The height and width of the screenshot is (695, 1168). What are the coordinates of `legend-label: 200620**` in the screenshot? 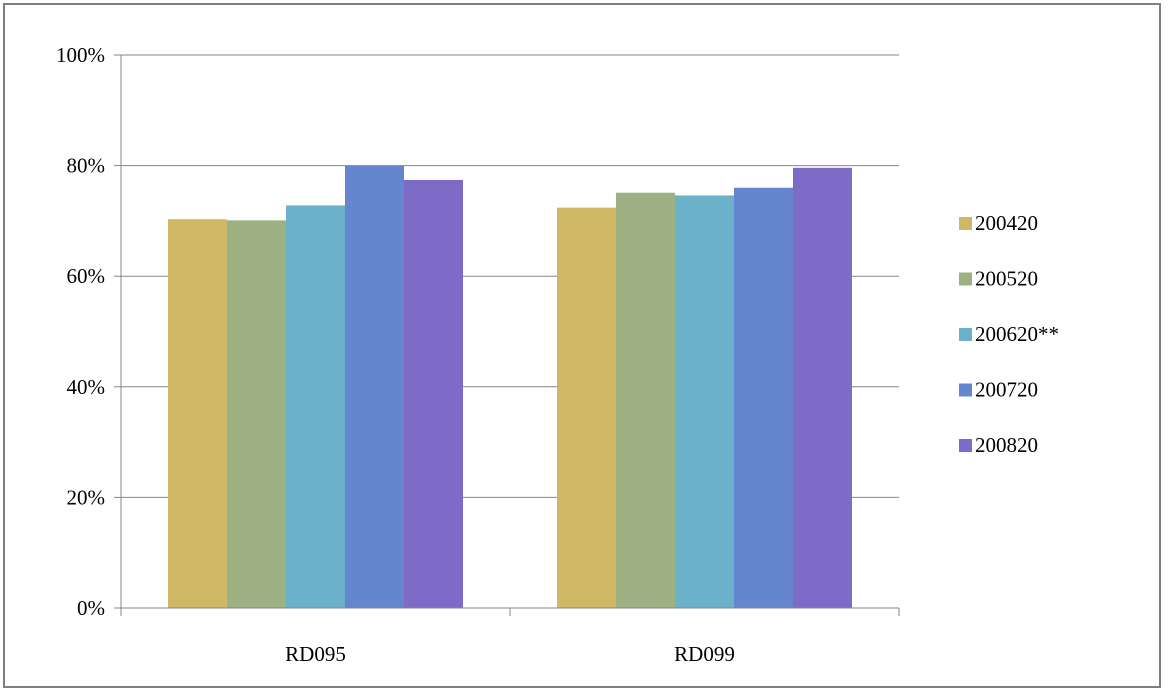 It's located at (1017, 334).